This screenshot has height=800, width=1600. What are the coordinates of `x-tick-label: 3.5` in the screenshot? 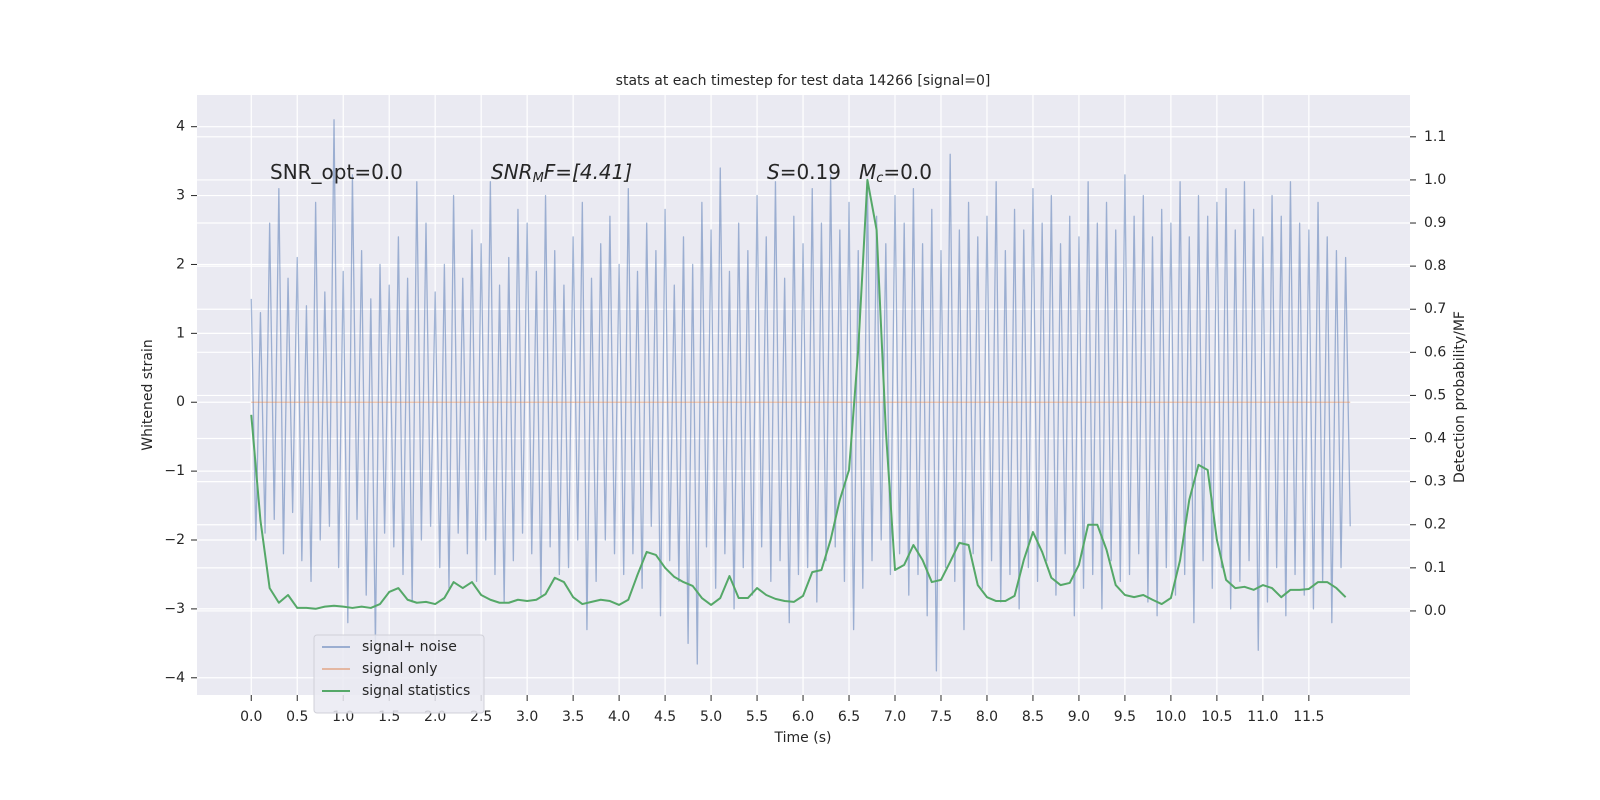 It's located at (573, 717).